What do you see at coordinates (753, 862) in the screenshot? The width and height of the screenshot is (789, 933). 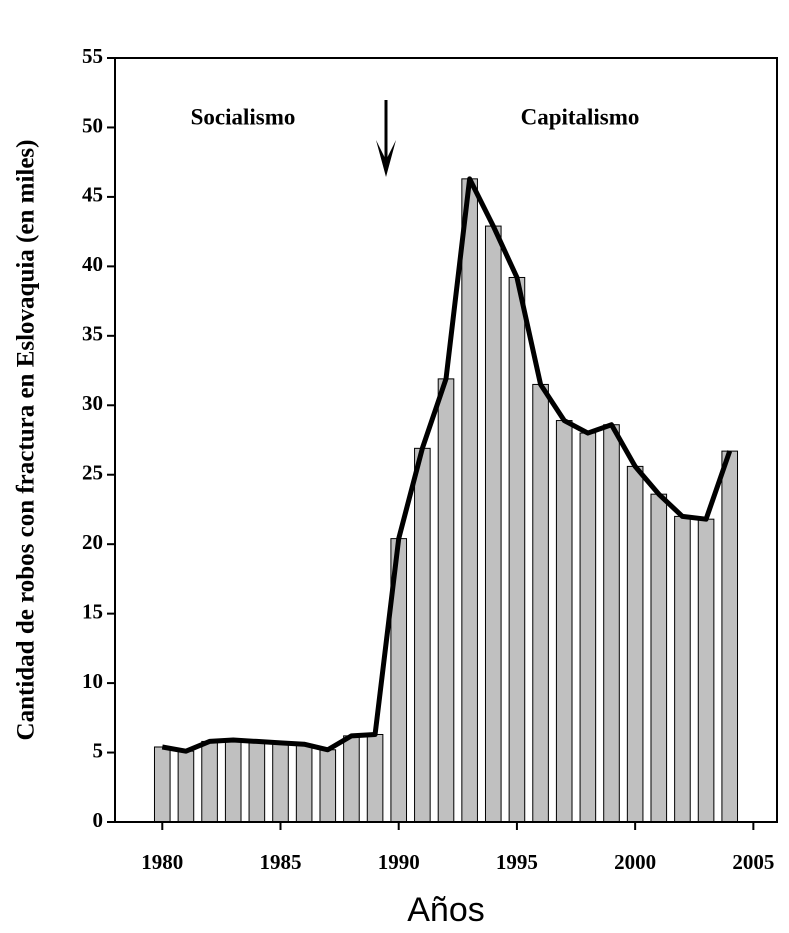 I see `x-tick-label: 2005` at bounding box center [753, 862].